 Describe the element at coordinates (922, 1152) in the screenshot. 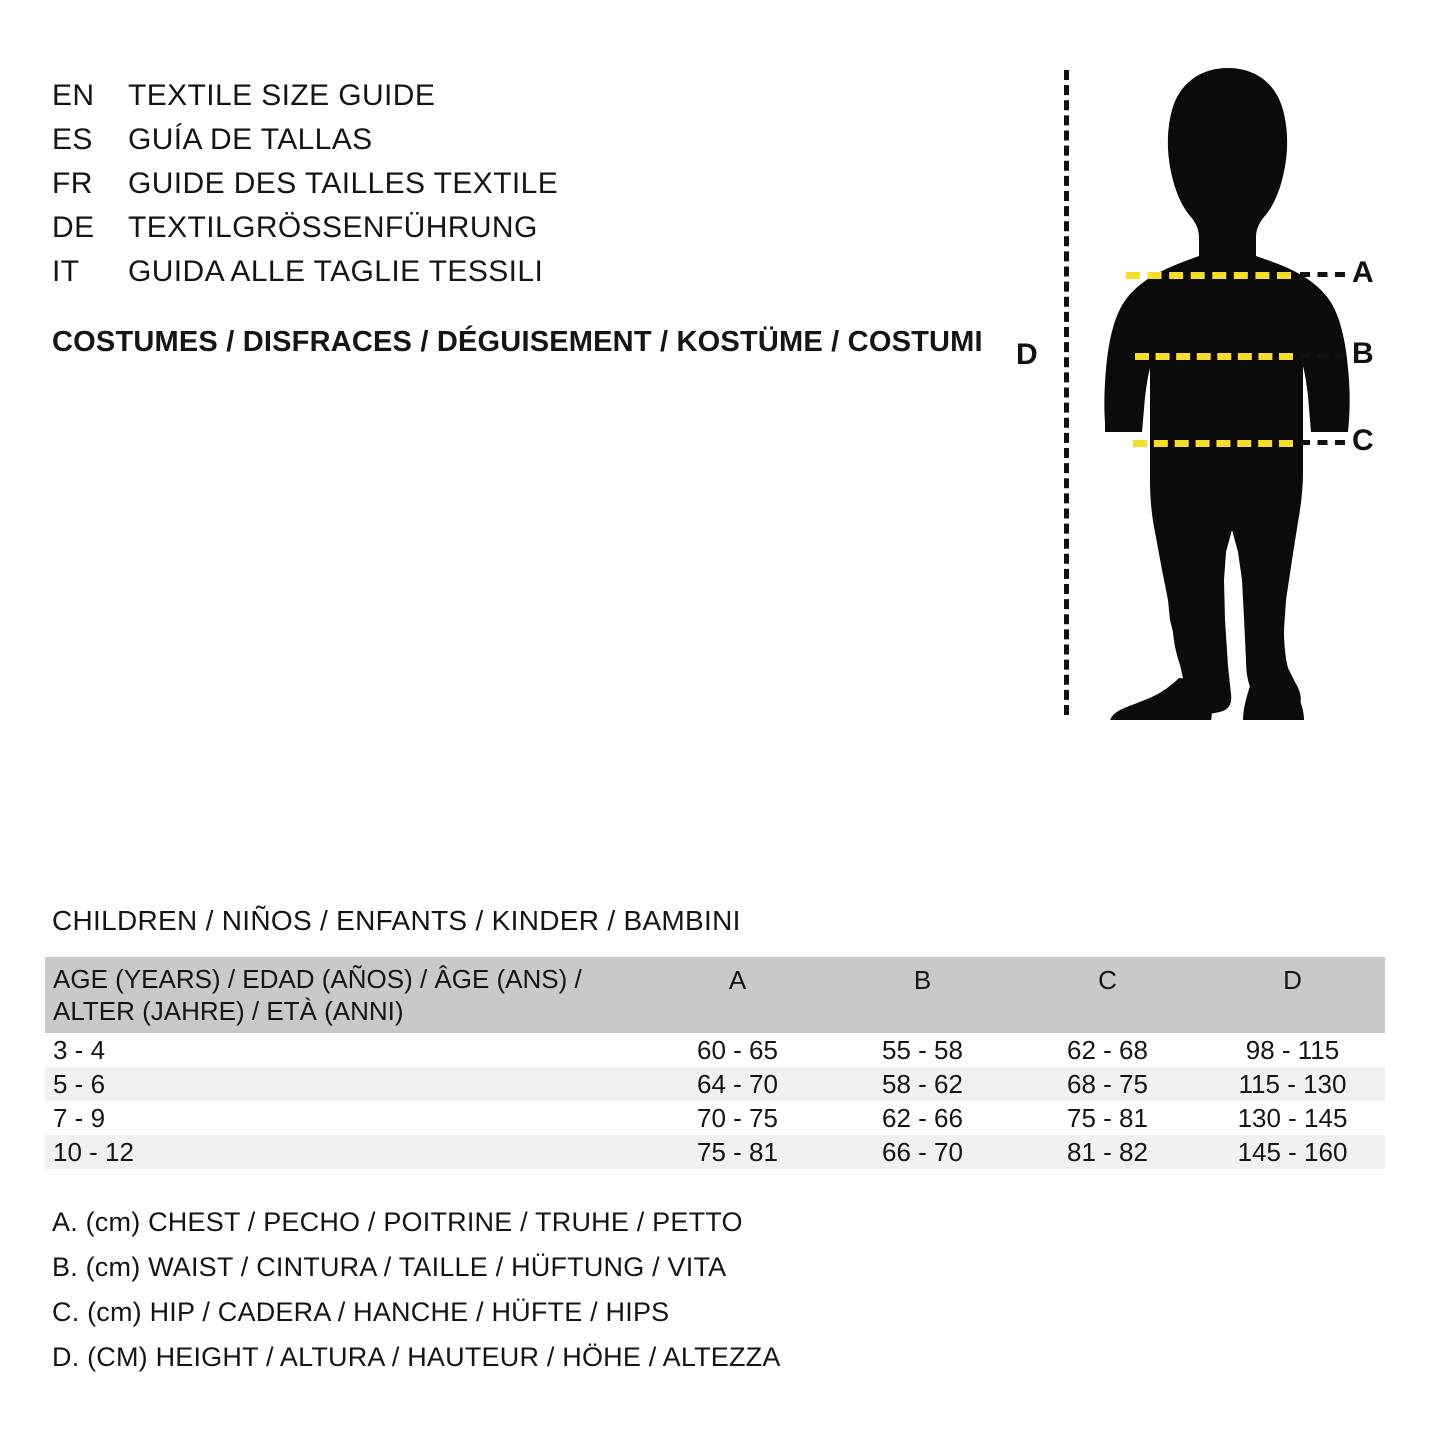

I see `cell-waist: 66 - 70` at that location.